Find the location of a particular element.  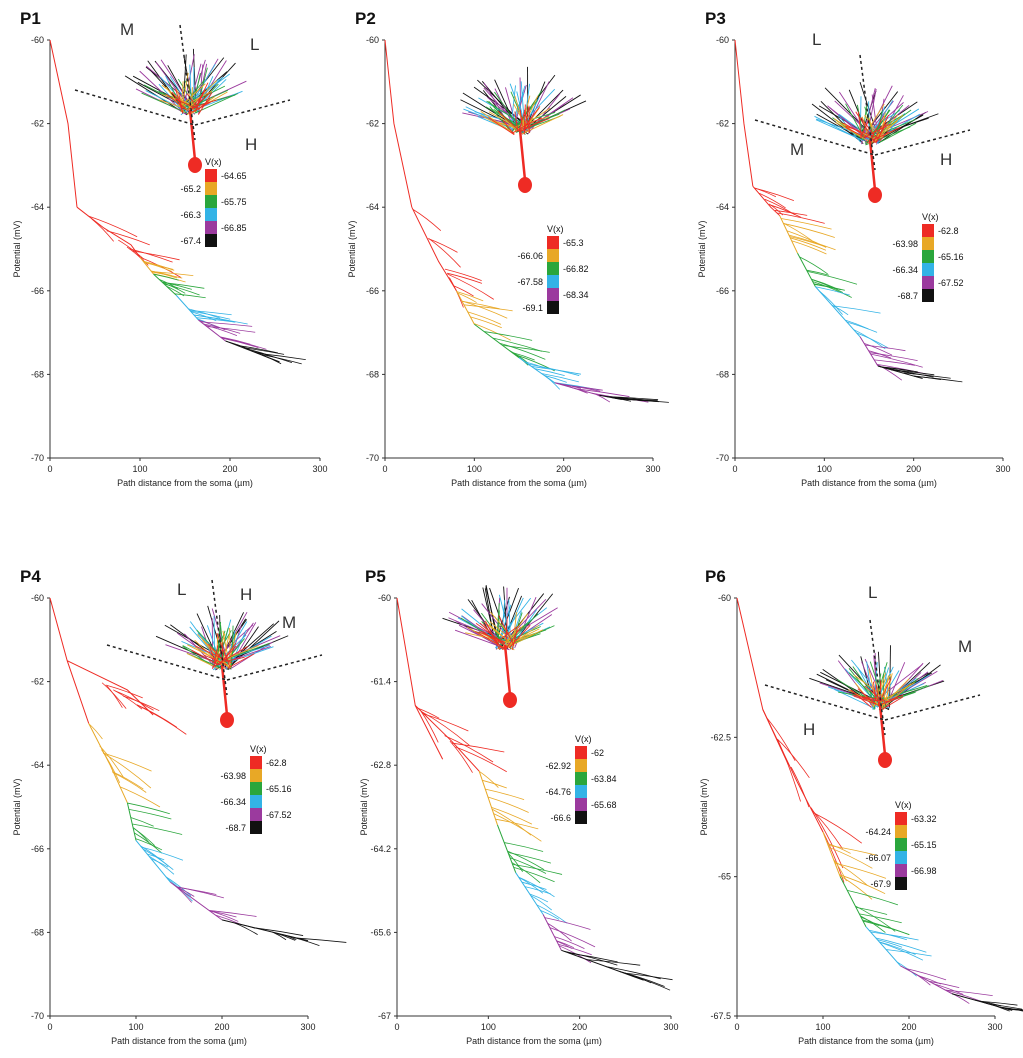

x-tick-label: 0 is located at coordinates (734, 469).